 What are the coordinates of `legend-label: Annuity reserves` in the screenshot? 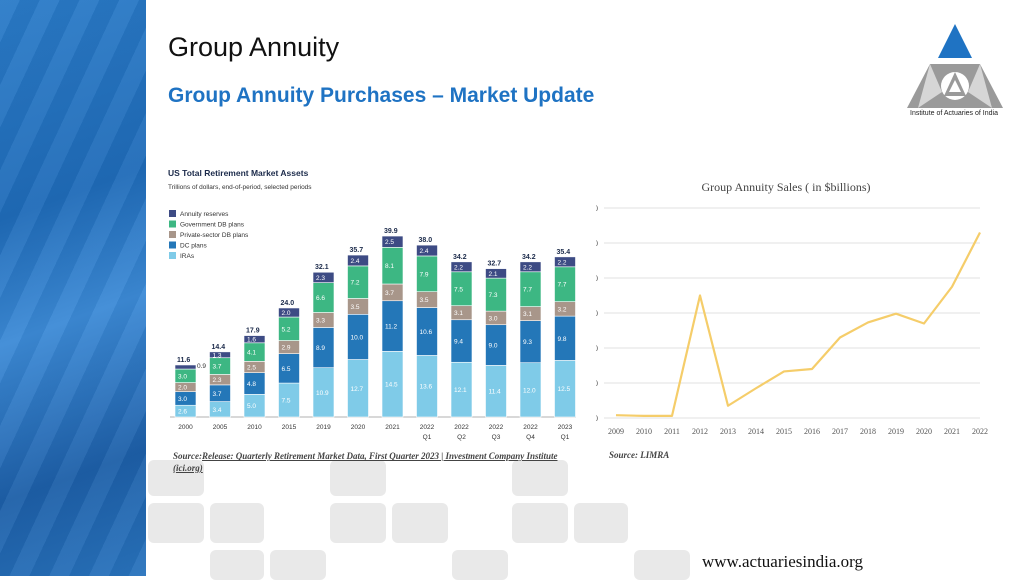 It's located at (204, 214).